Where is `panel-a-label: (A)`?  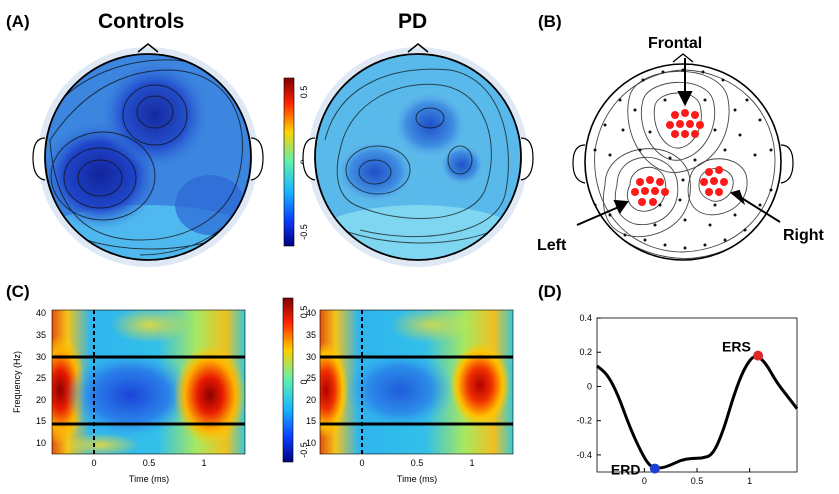 panel-a-label: (A) is located at coordinates (18, 21).